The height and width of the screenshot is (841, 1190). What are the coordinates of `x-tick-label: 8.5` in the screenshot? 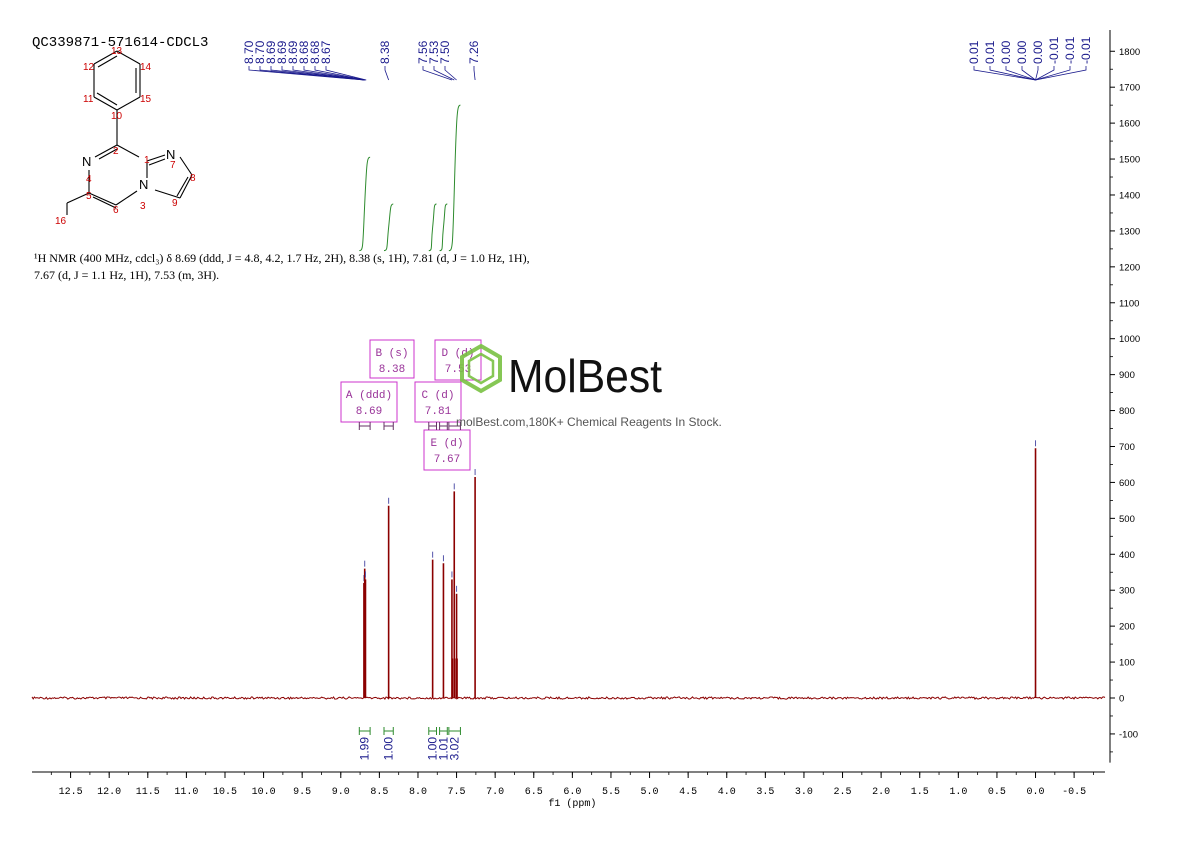 It's located at (379, 792).